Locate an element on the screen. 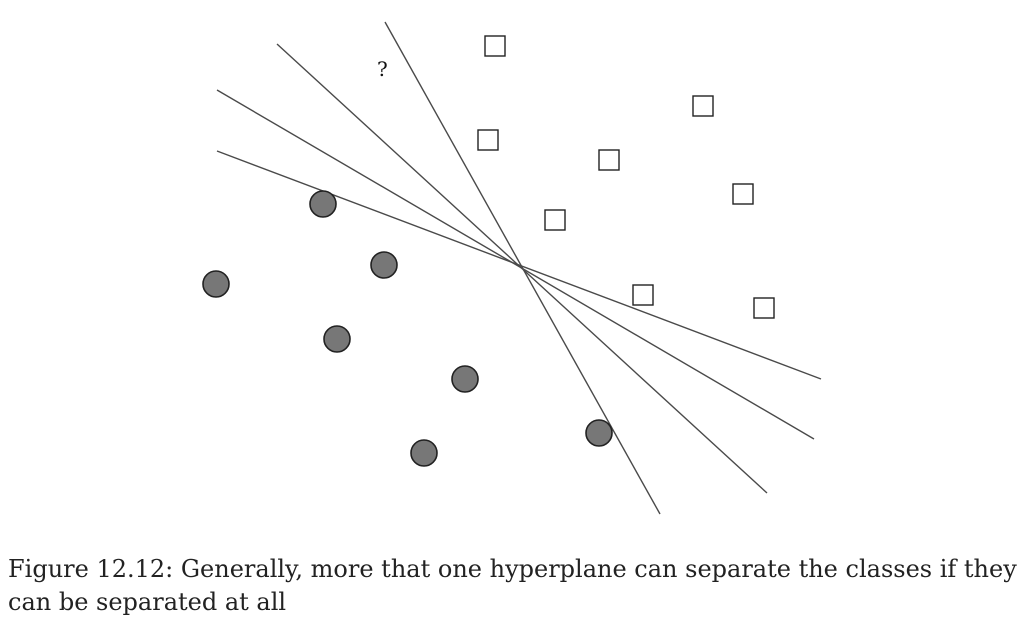  square-class-points is located at coordinates (626, 177).